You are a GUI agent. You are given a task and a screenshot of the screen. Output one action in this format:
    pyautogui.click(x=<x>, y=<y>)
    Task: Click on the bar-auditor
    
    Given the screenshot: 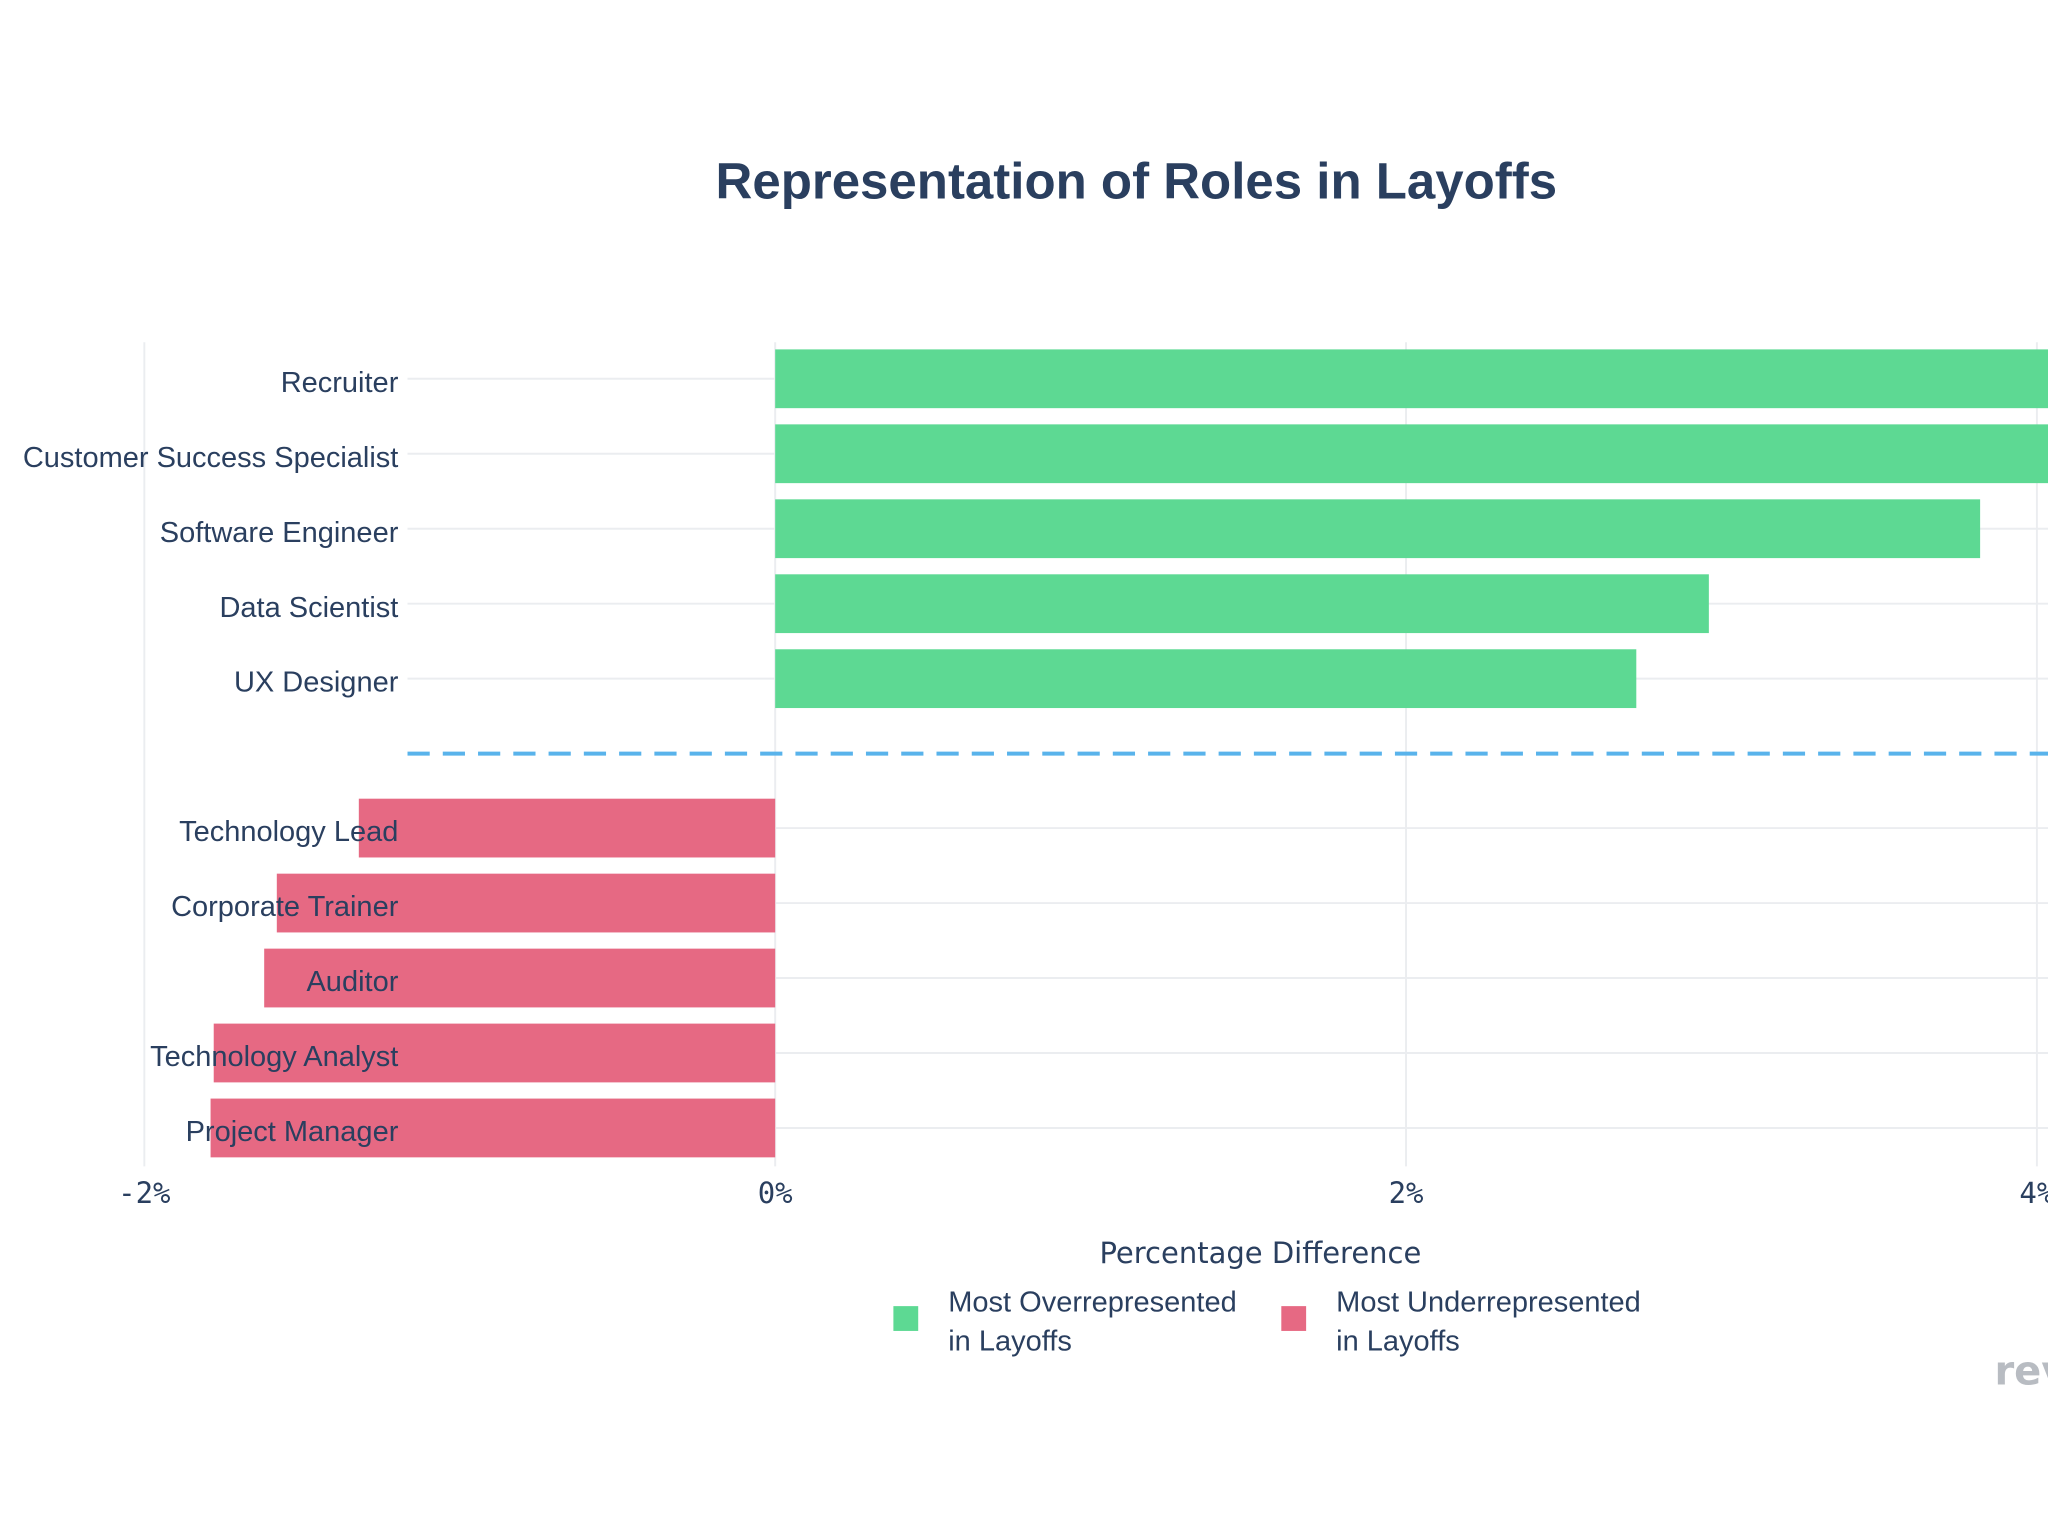 What is the action you would take?
    pyautogui.click(x=520, y=978)
    